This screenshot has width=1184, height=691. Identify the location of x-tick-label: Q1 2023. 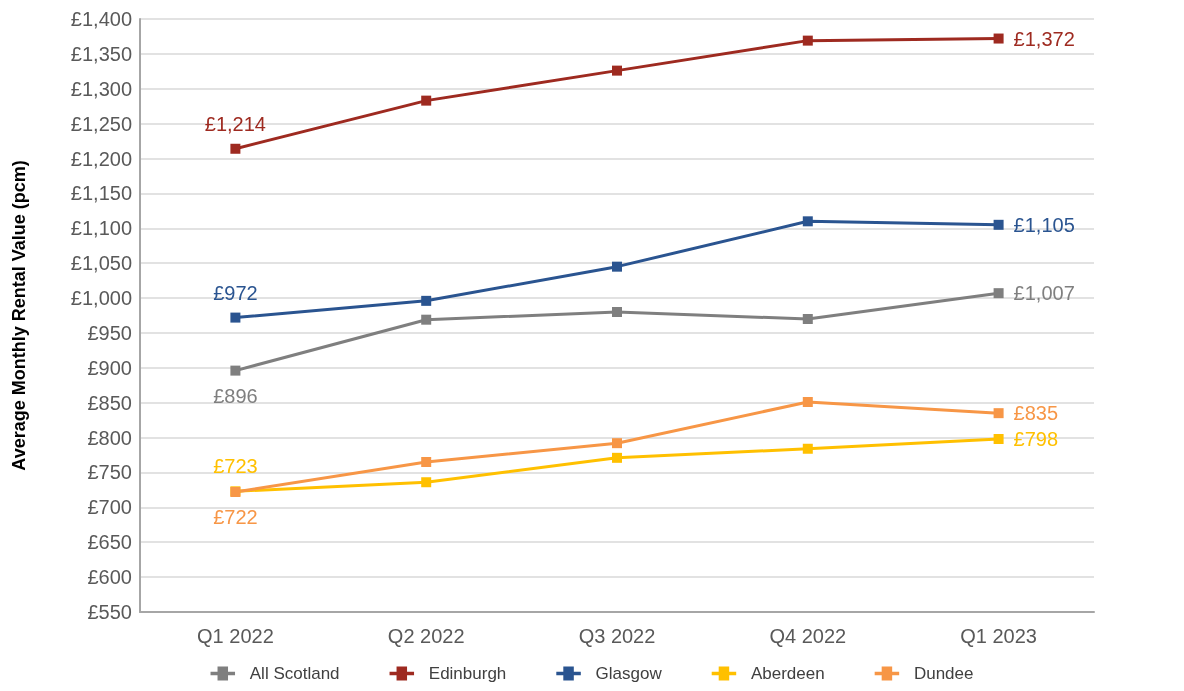
(998, 636).